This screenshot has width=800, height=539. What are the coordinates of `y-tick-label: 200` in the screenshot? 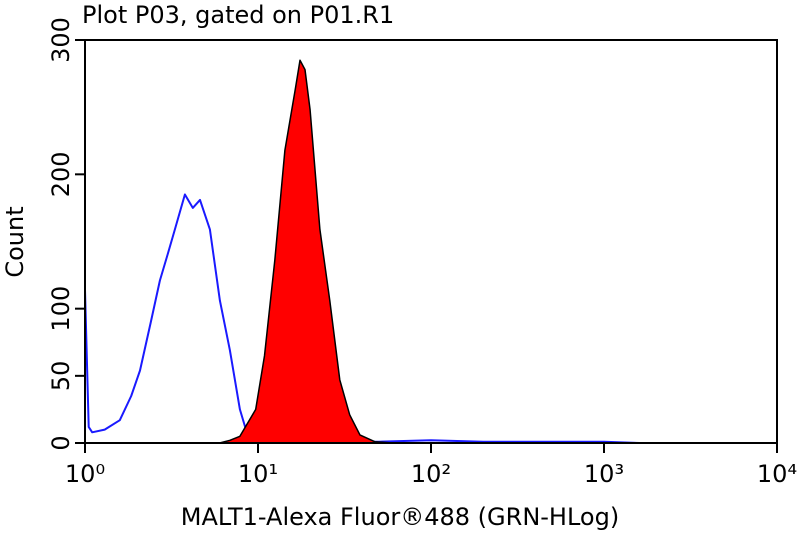 It's located at (61, 174).